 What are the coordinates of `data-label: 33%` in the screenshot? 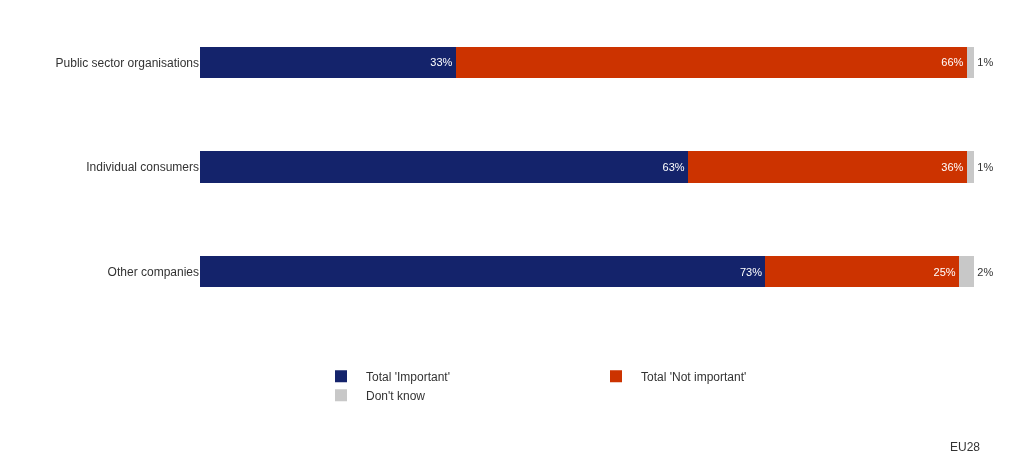 It's located at (441, 62).